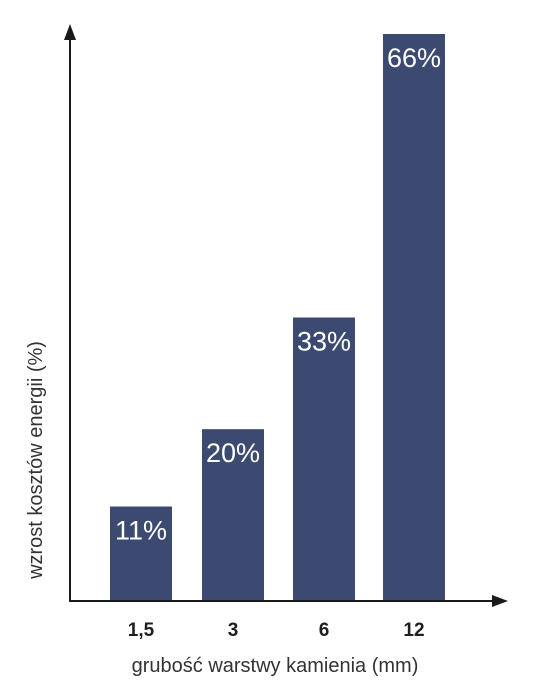 The height and width of the screenshot is (686, 554). Describe the element at coordinates (141, 531) in the screenshot. I see `bar-value-label: 11%` at that location.